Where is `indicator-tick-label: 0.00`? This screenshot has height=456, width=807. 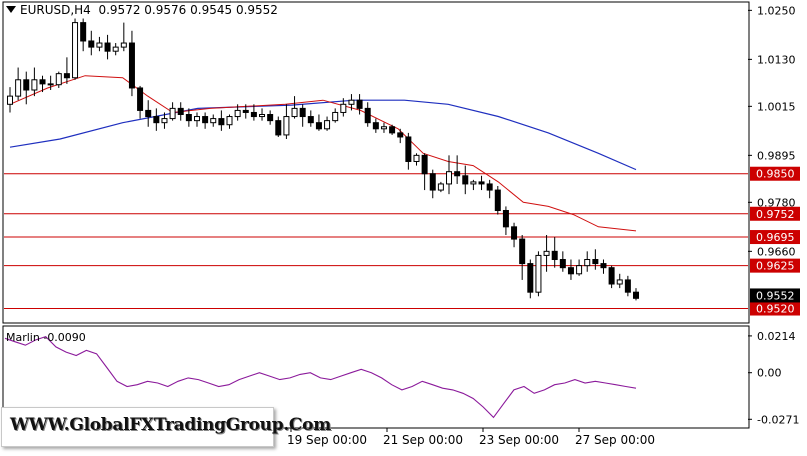
indicator-tick-label: 0.00 is located at coordinates (769, 373).